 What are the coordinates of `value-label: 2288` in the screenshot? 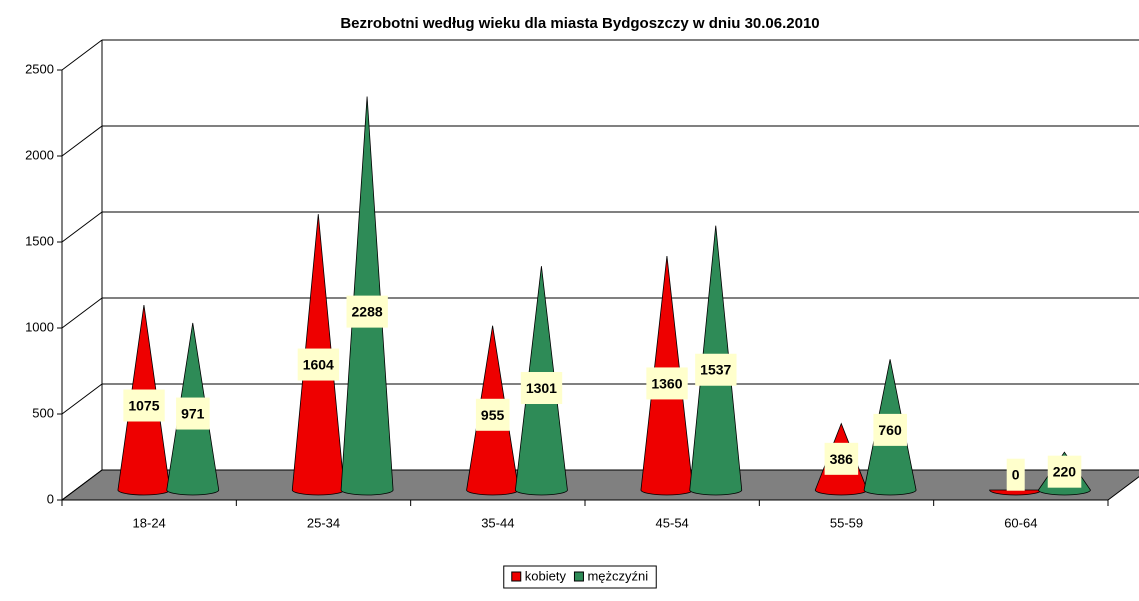 It's located at (367, 312).